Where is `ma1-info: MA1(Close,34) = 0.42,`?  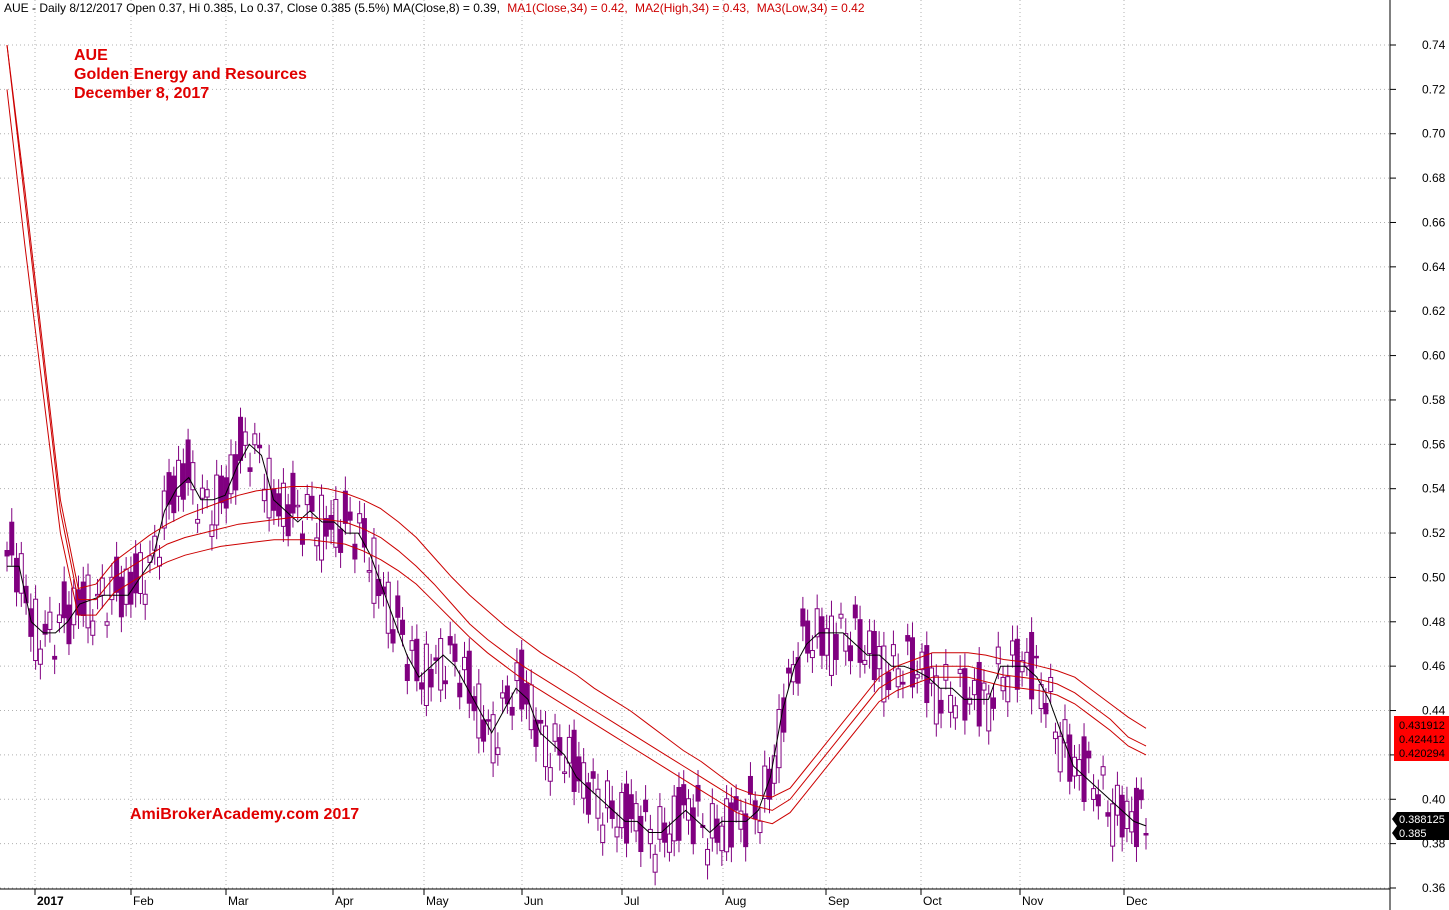
ma1-info: MA1(Close,34) = 0.42, is located at coordinates (567, 8).